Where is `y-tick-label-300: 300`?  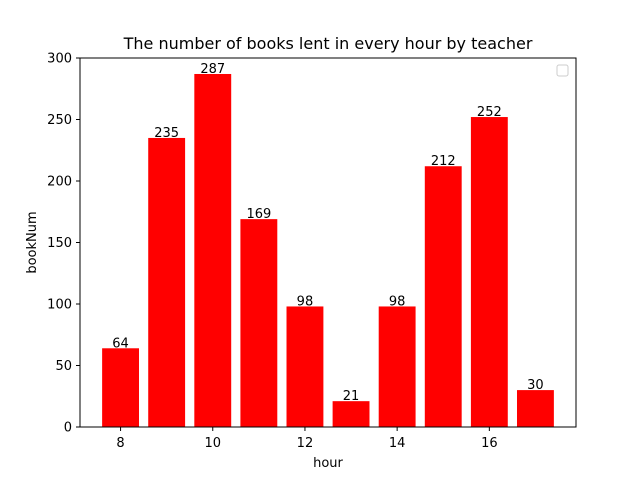
y-tick-label-300: 300 is located at coordinates (59, 59).